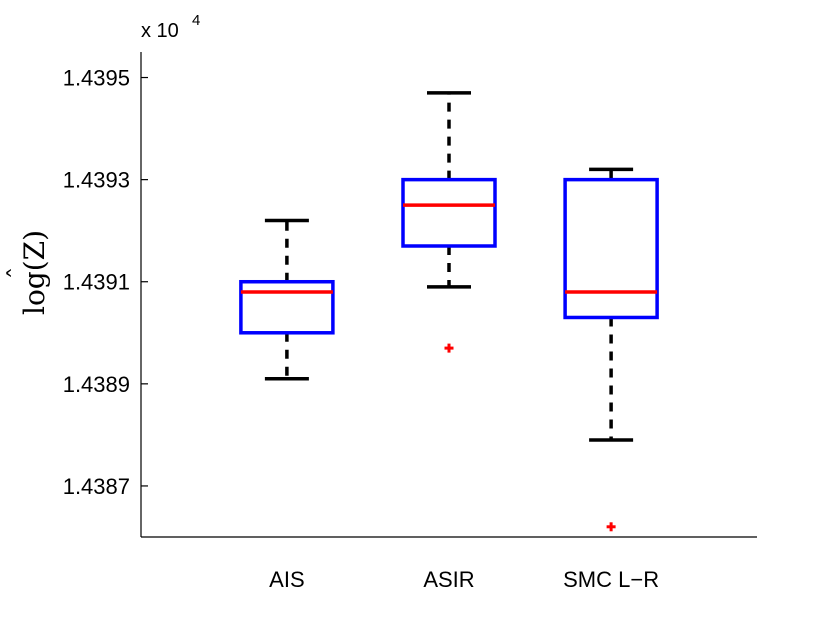 The height and width of the screenshot is (630, 837). I want to click on x-tick-label: AIS, so click(286, 579).